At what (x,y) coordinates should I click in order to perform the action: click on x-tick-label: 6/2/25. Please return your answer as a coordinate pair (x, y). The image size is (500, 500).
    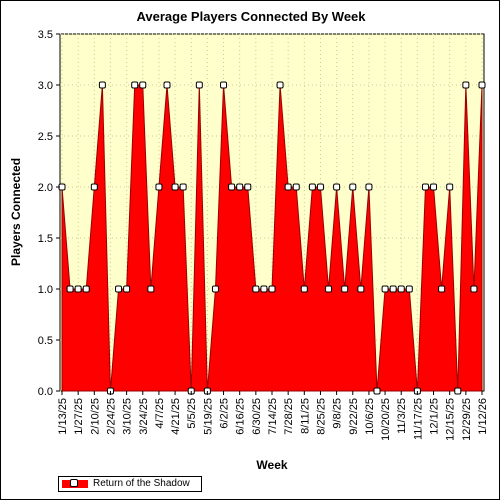
    Looking at the image, I should click on (225, 413).